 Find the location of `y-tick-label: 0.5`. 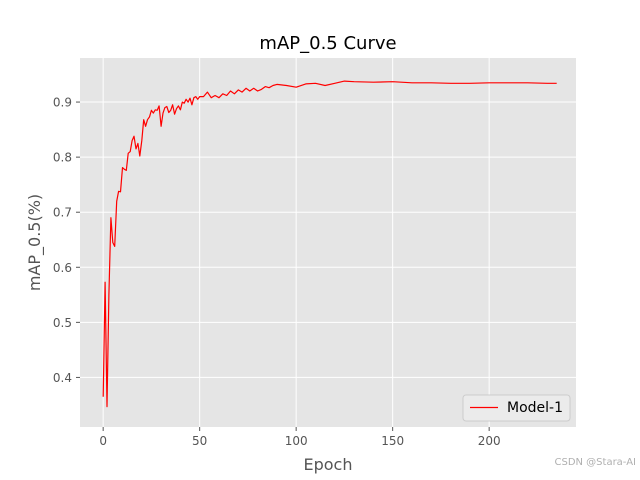

y-tick-label: 0.5 is located at coordinates (62, 323).